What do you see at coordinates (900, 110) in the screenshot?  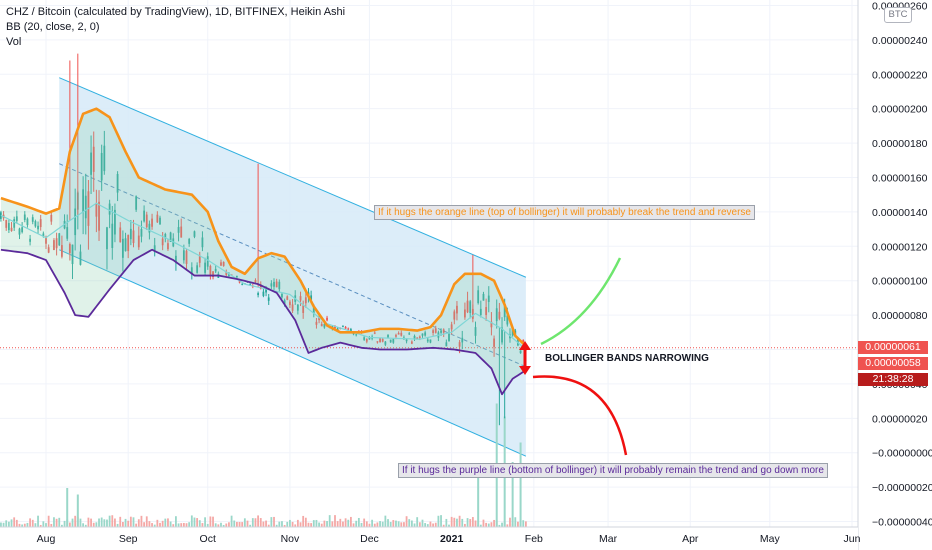 I see `price-tick-label: 0.00000200` at bounding box center [900, 110].